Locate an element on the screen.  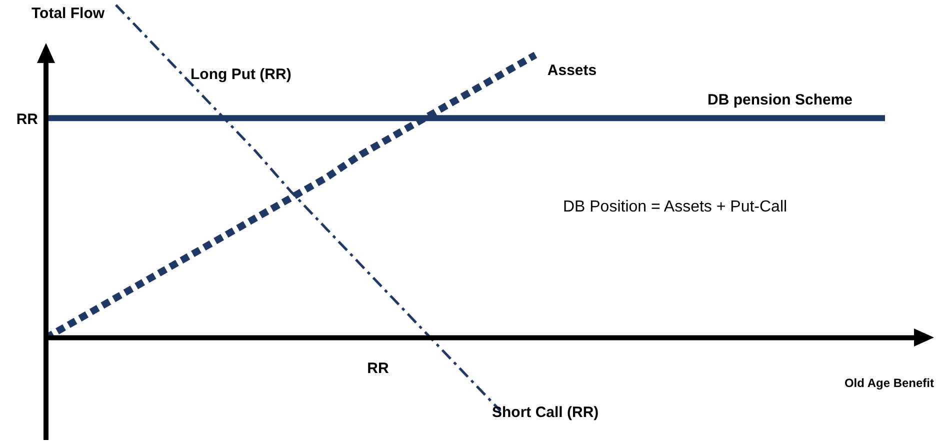
x-axis-title: Old Age Benefit is located at coordinates (889, 383).